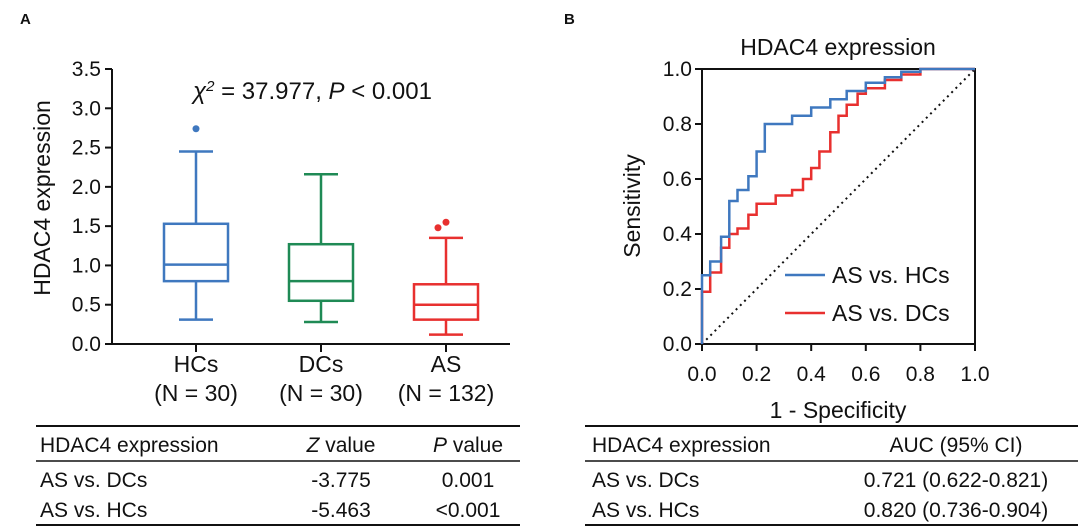 The height and width of the screenshot is (528, 1084). Describe the element at coordinates (955, 445) in the screenshot. I see `table-b-header-auc: AUC (95% CI)` at that location.